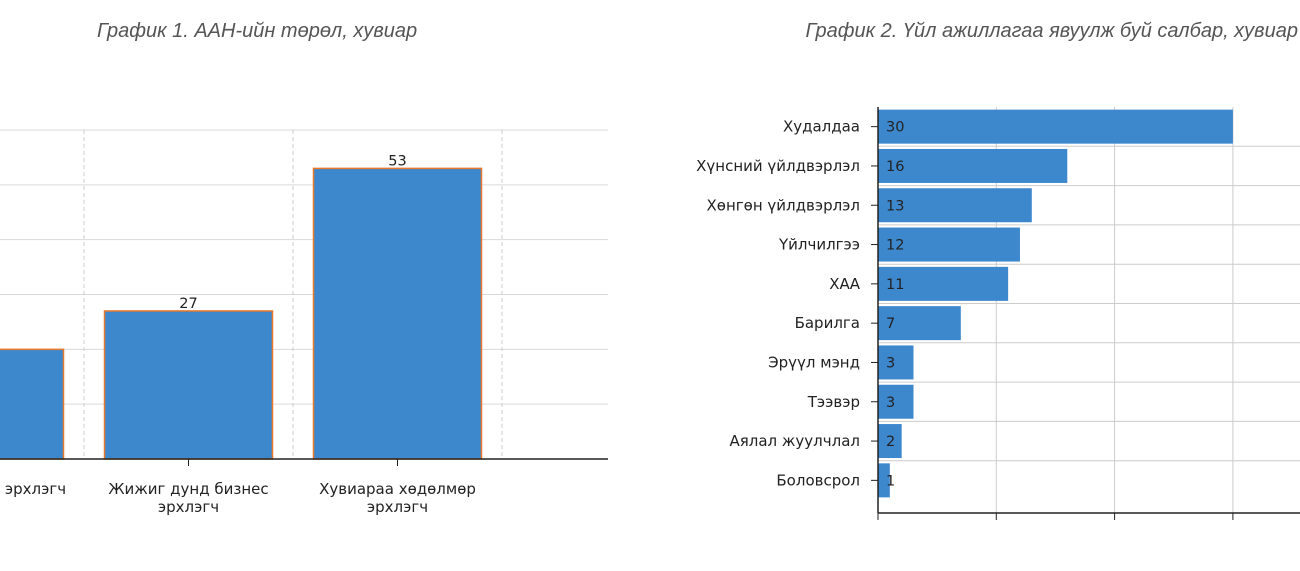 The height and width of the screenshot is (571, 1300). Describe the element at coordinates (814, 362) in the screenshot. I see `c2-y-tick-label: Эрүүл мэнд` at that location.